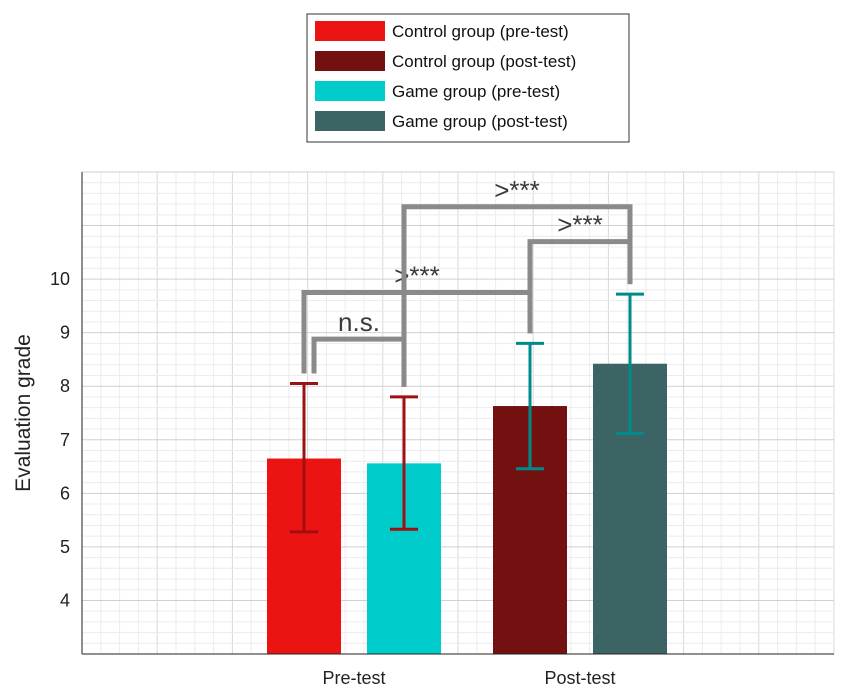 Image resolution: width=845 pixels, height=689 pixels. Describe the element at coordinates (580, 225) in the screenshot. I see `significance-label-2: >***` at that location.